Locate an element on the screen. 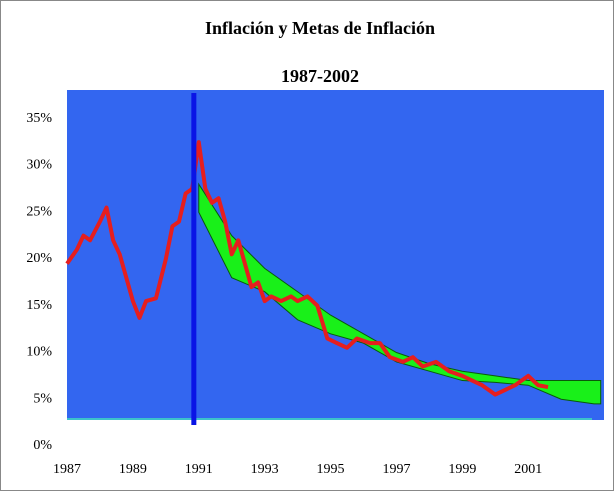 The height and width of the screenshot is (491, 614). y-tick-label: 5% is located at coordinates (42, 398).